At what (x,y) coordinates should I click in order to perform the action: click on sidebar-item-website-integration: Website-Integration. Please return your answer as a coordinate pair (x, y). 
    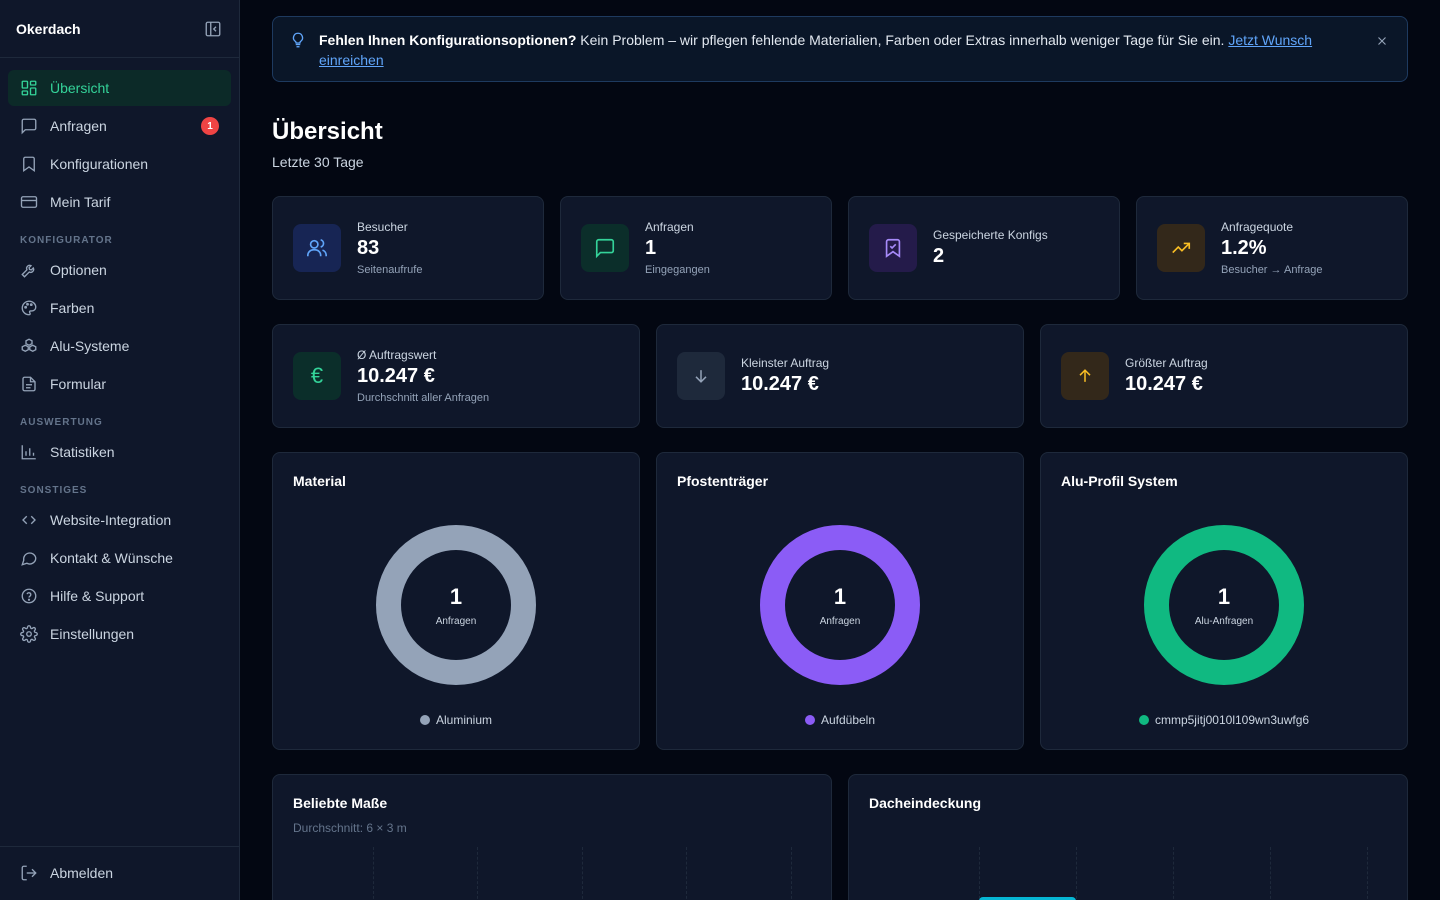
    Looking at the image, I should click on (119, 520).